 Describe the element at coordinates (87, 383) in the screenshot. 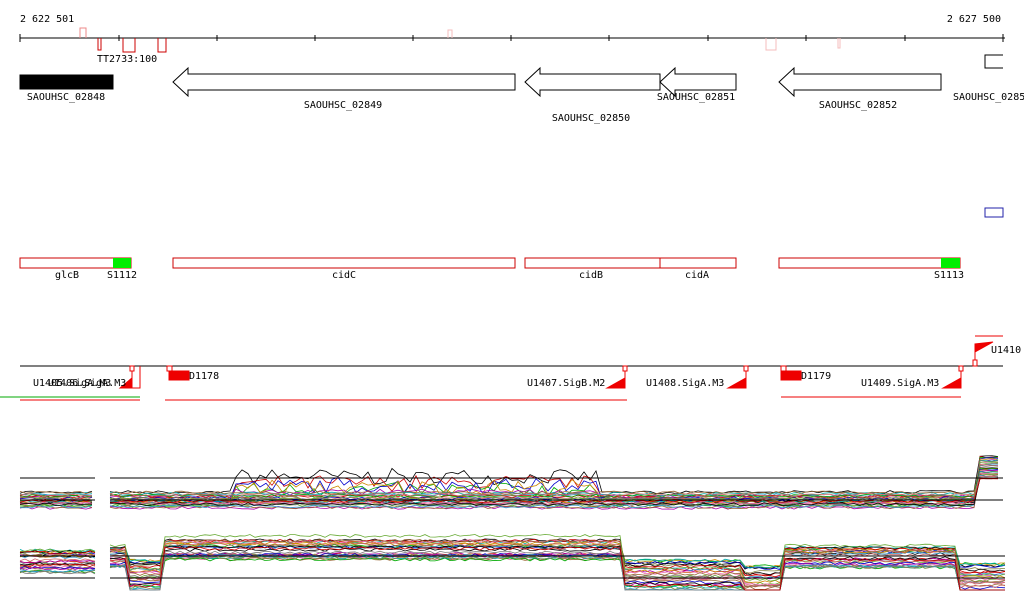

I see `regulon-label: U1406.SigA.M3` at that location.